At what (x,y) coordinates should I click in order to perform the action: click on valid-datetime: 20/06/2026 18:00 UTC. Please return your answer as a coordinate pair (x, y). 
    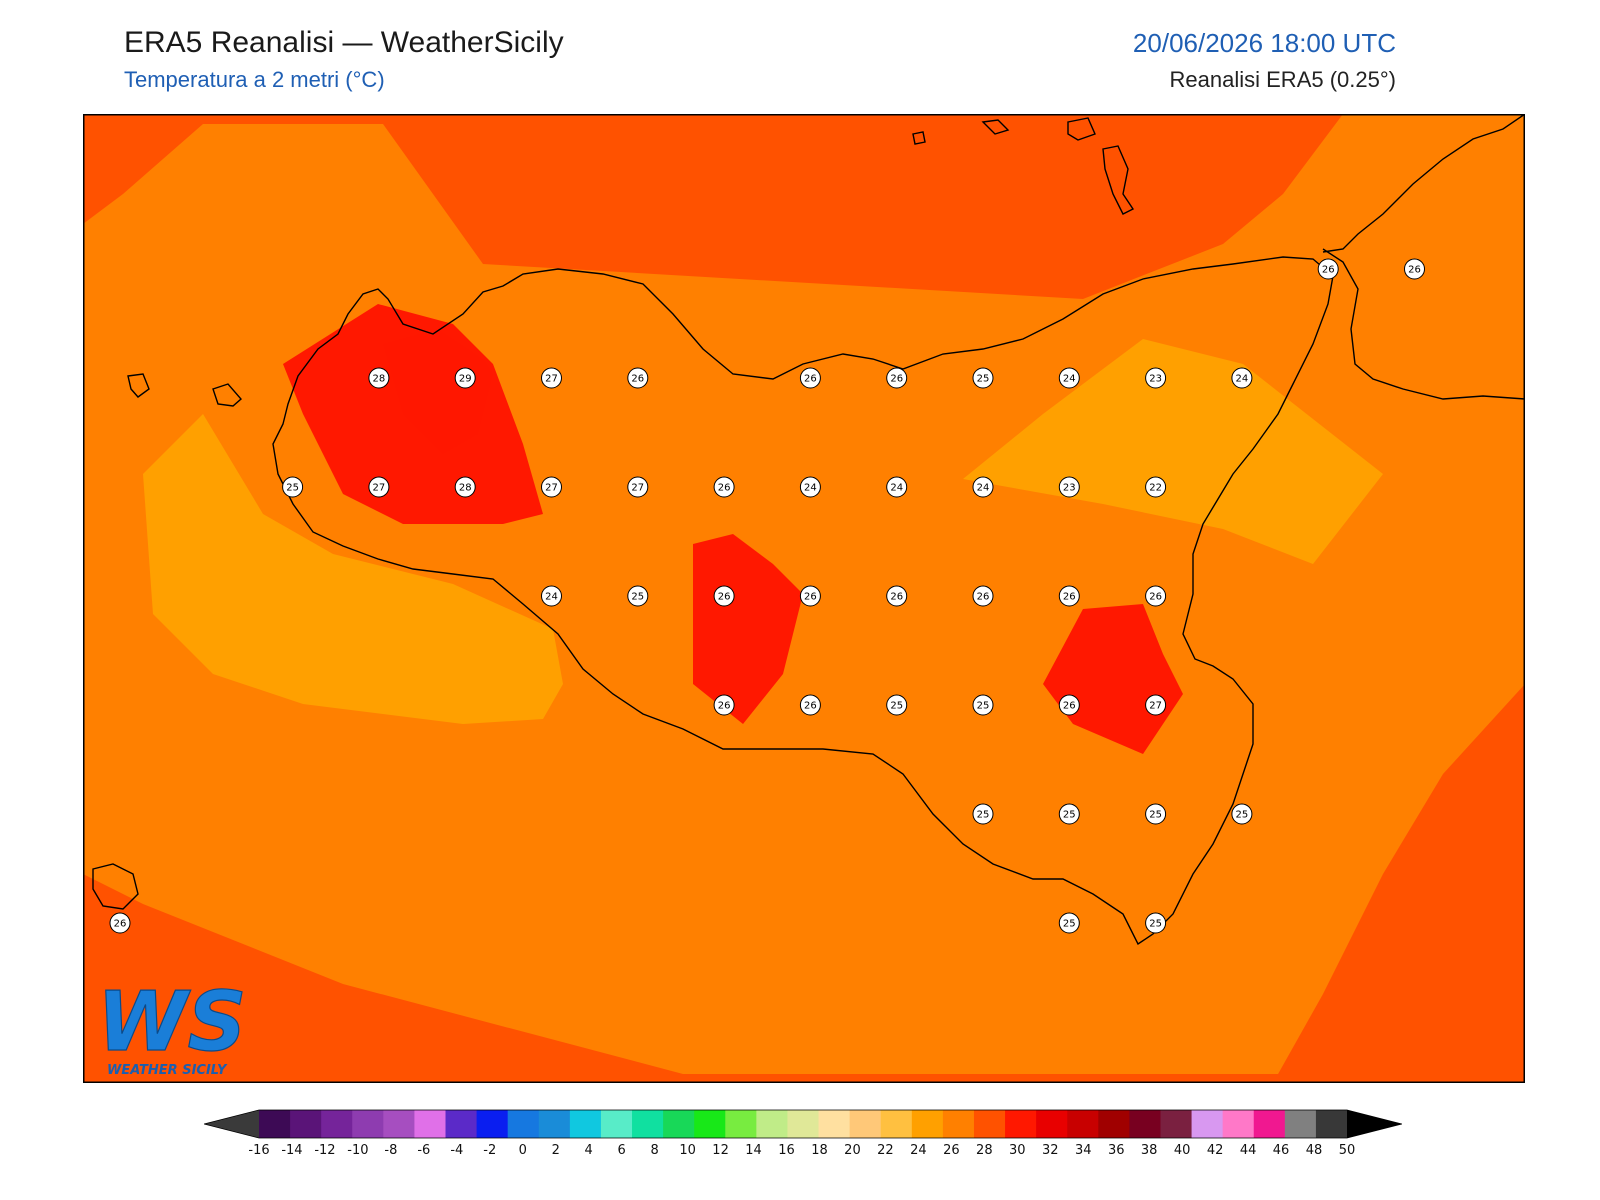
    Looking at the image, I should click on (1264, 43).